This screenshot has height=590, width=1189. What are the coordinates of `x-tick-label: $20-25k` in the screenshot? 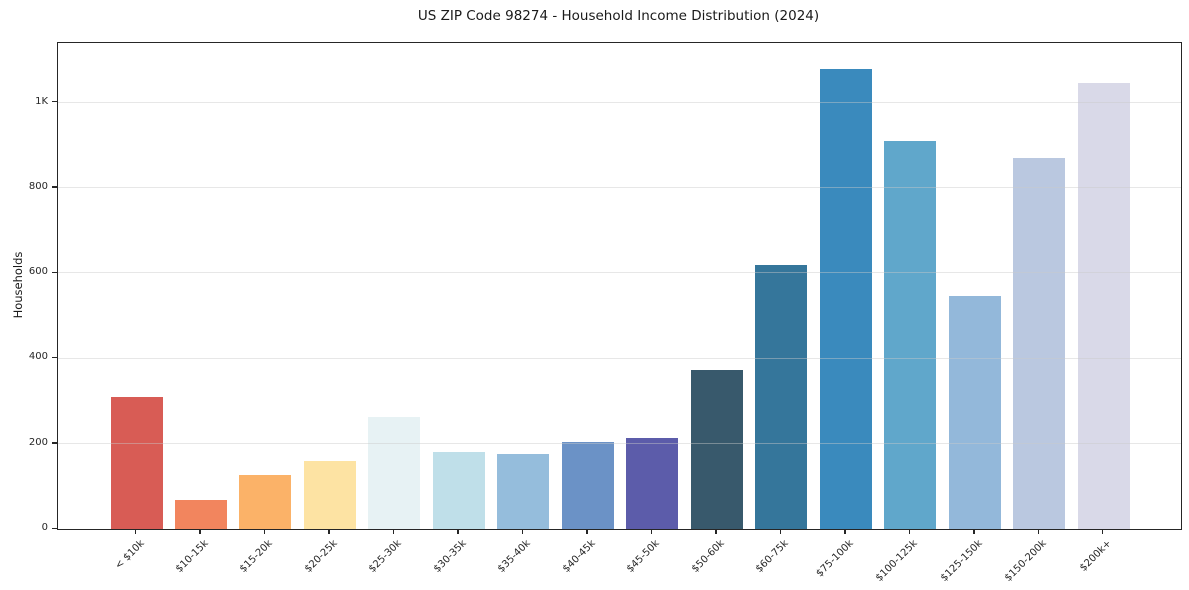 It's located at (321, 556).